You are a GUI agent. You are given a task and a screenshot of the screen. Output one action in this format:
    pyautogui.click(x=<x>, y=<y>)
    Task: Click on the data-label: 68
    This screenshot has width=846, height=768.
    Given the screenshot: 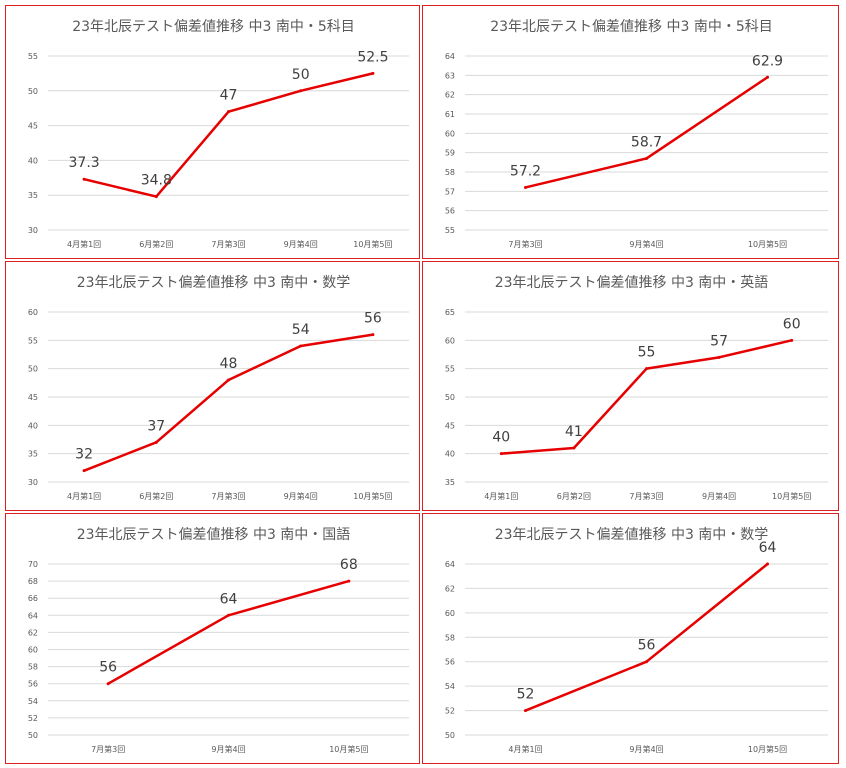 What is the action you would take?
    pyautogui.click(x=349, y=565)
    